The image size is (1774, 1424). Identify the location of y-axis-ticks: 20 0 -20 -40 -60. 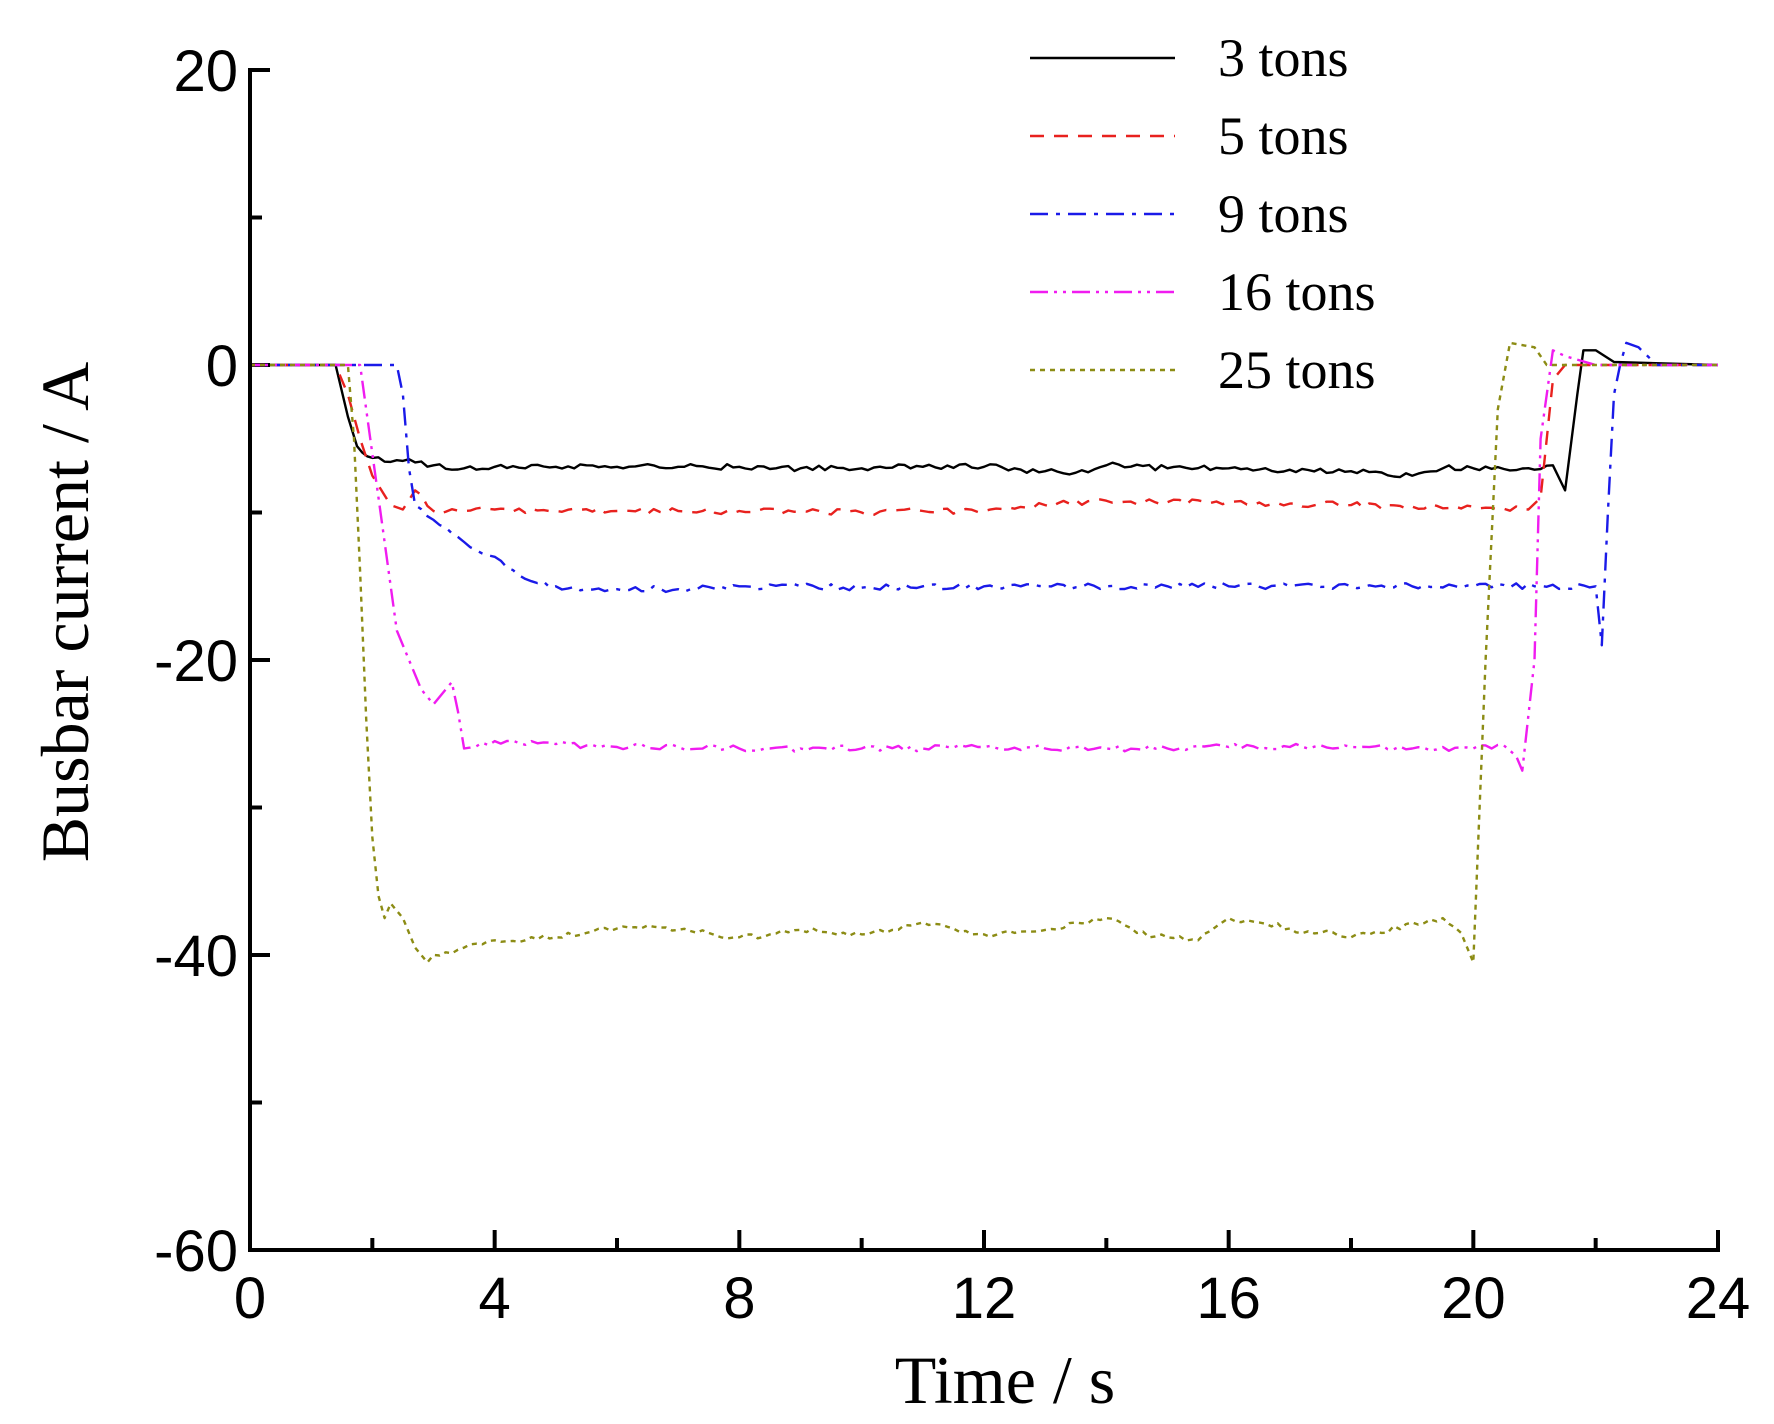
(212, 661).